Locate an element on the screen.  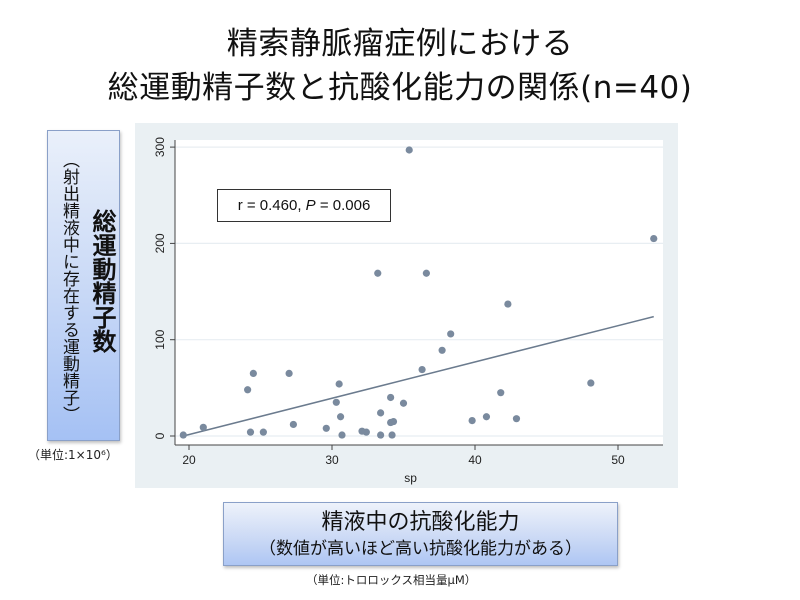
x-axis-label-box: 精液中の抗酸化能力 （数値が高いほど高い抗酸化能力がある） is located at coordinates (420, 534).